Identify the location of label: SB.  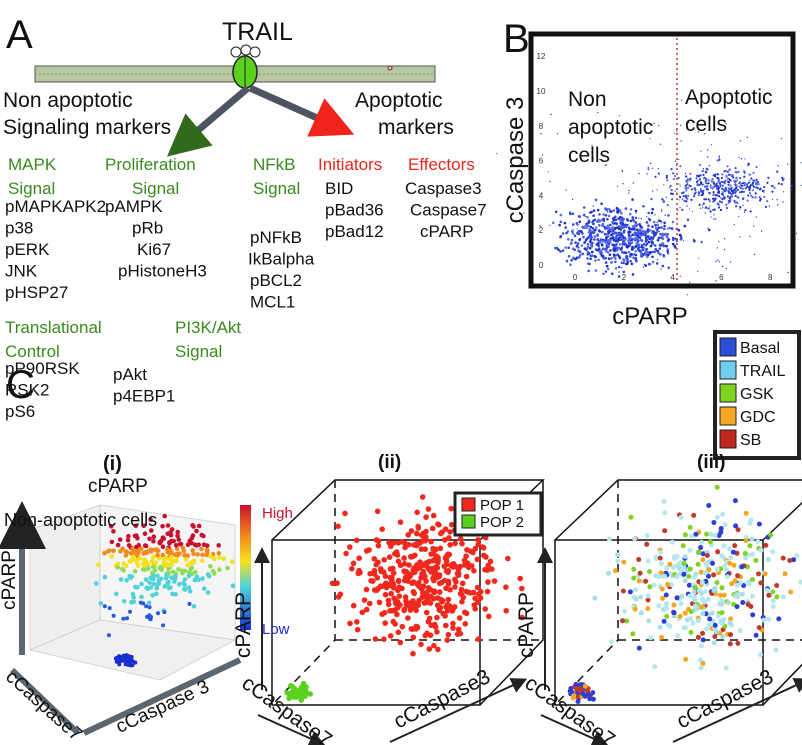
(750, 440).